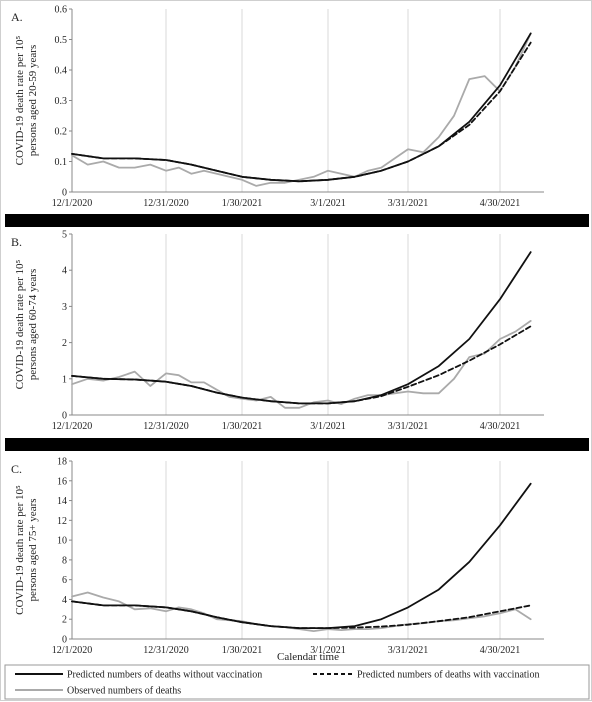  What do you see at coordinates (61, 132) in the screenshot?
I see `y-tick-label: 0.2` at bounding box center [61, 132].